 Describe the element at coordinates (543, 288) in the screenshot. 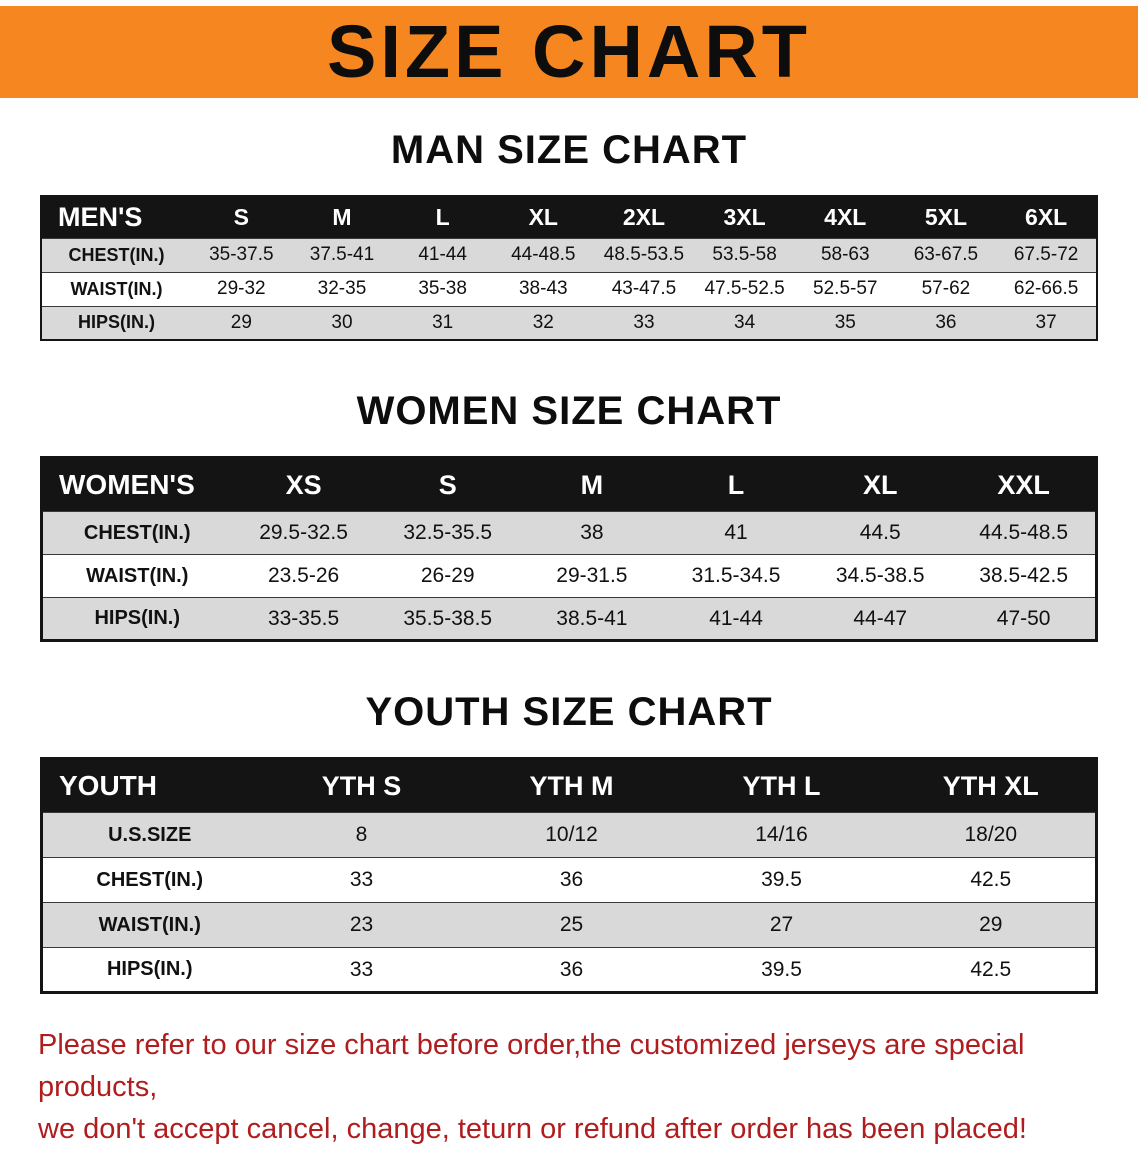

I see `cell-value: 38-43` at that location.